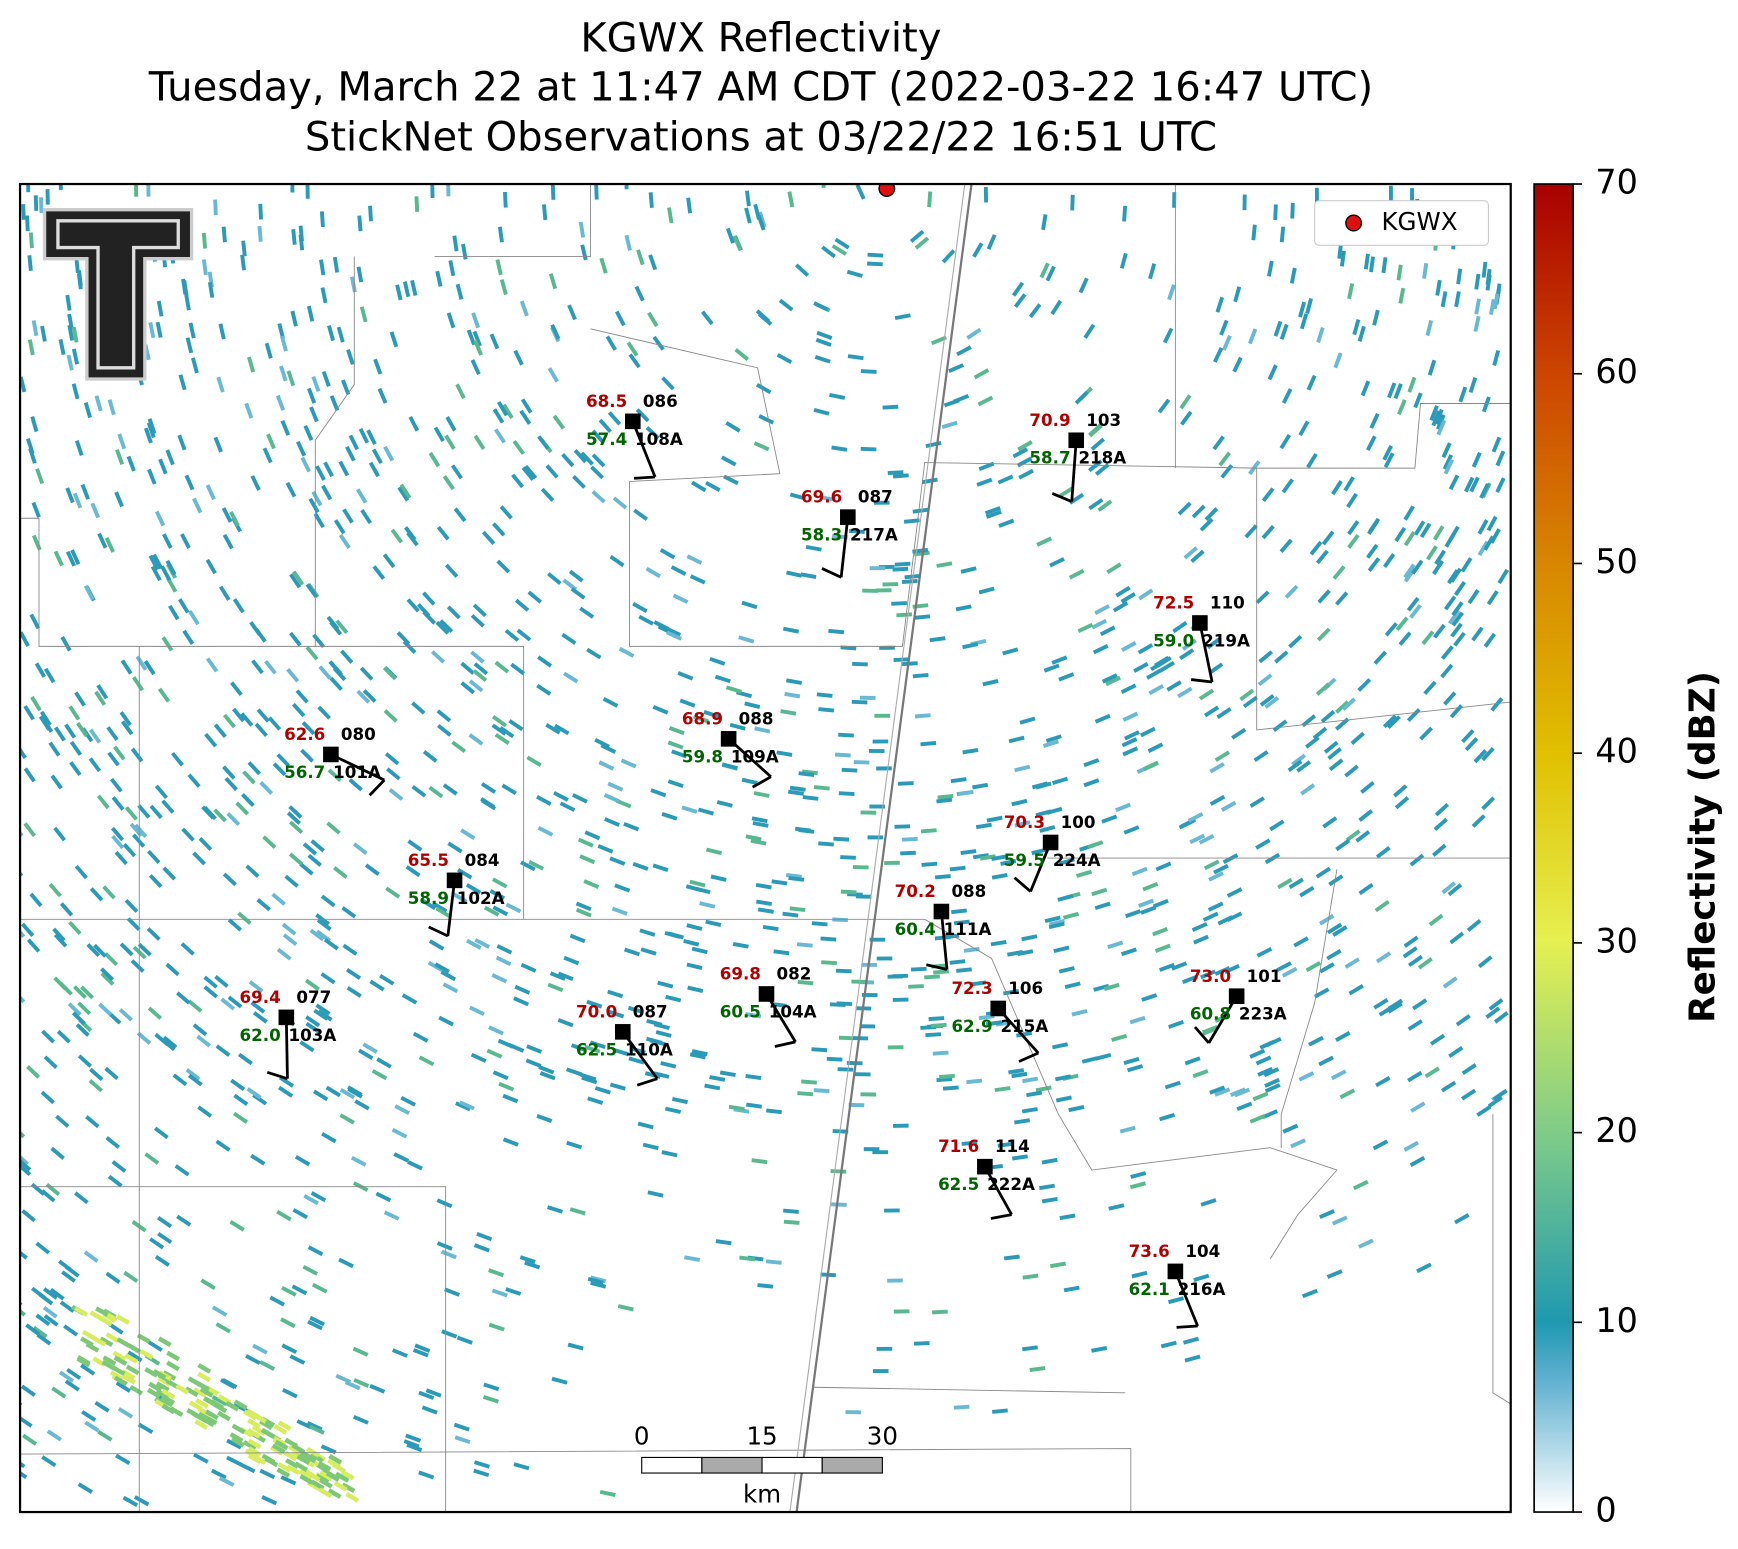  I want to click on wind-barb-flag, so click(438, 931).